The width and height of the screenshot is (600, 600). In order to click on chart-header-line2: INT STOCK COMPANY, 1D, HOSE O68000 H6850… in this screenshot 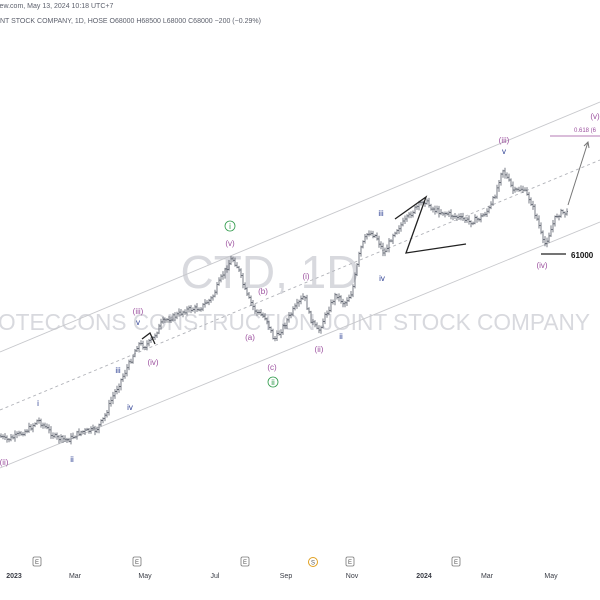, I will do `click(130, 21)`.